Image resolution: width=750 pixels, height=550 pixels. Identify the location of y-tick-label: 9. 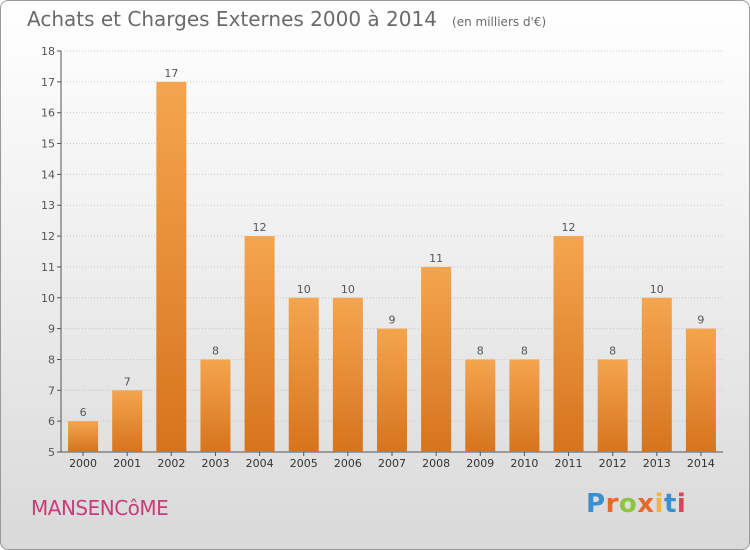
(51, 329).